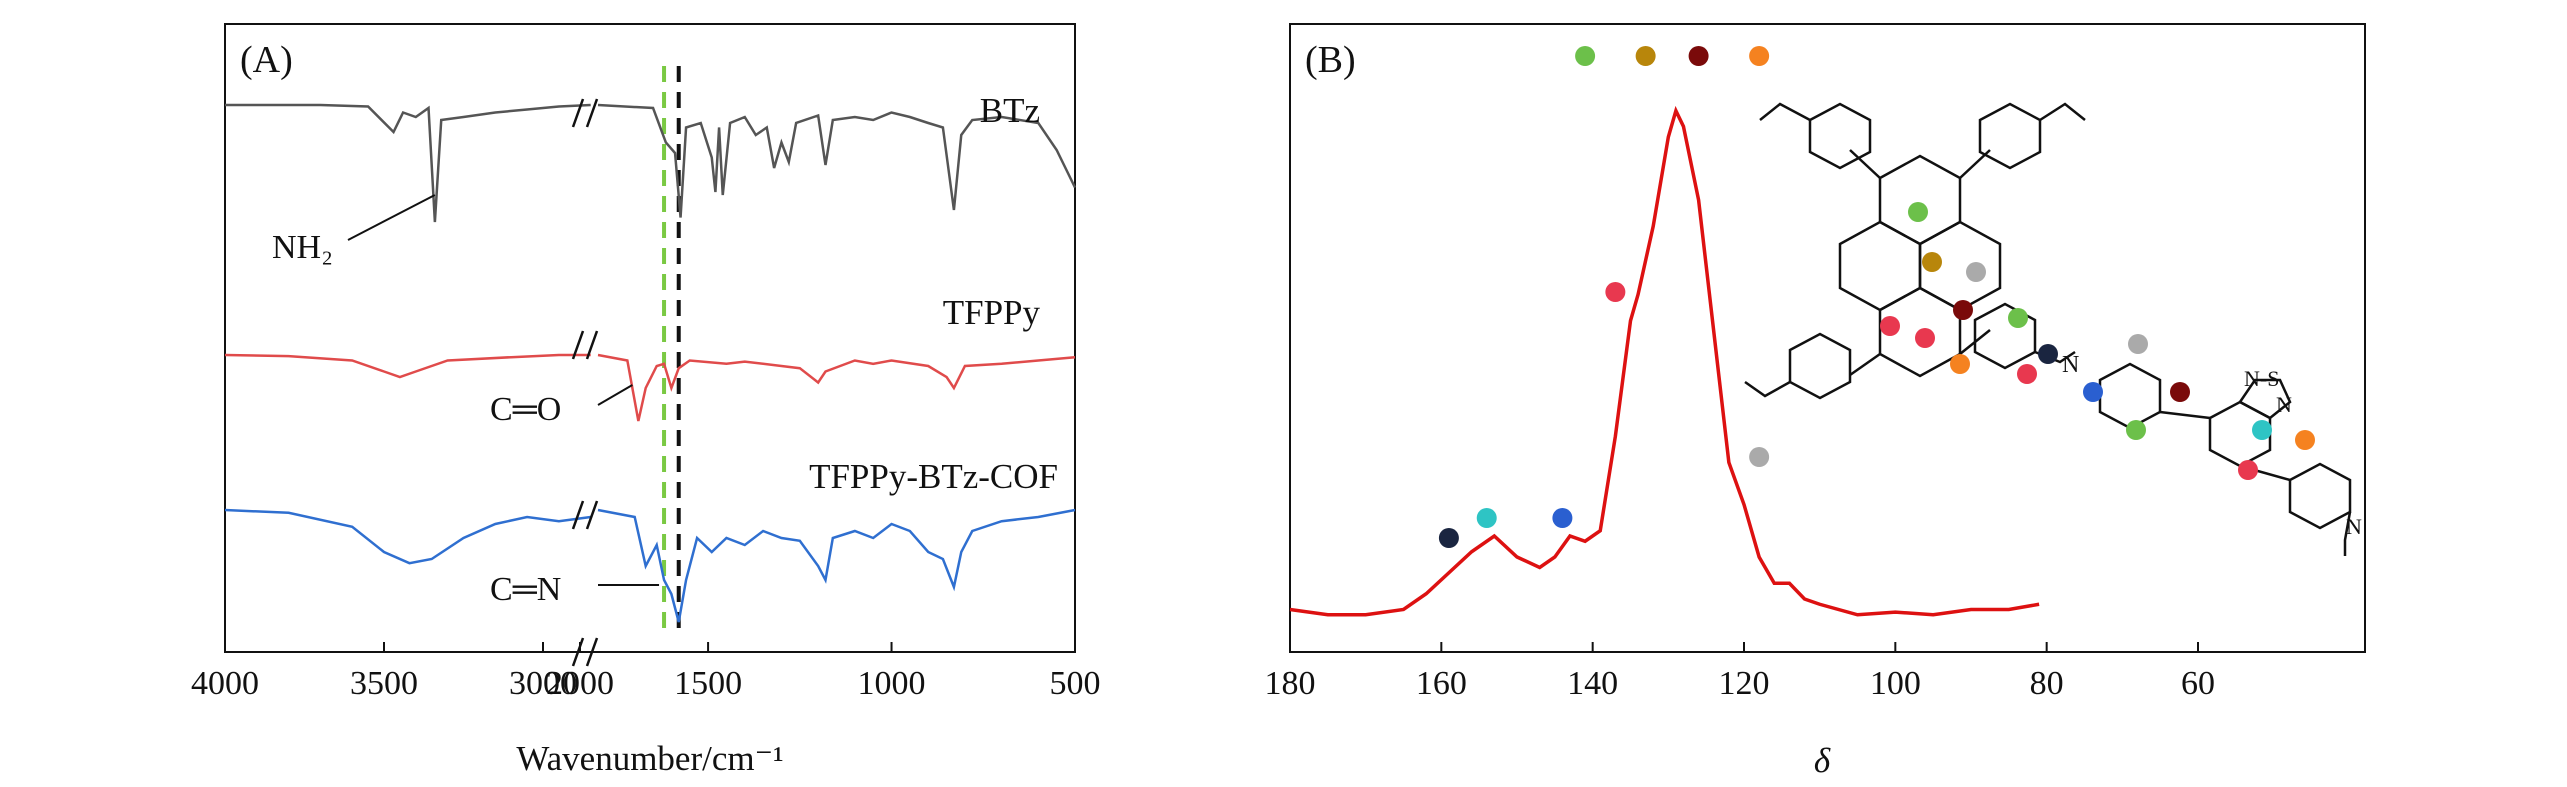 This screenshot has height=787, width=2567. What do you see at coordinates (580, 683) in the screenshot?
I see `x-tick-label: 2000` at bounding box center [580, 683].